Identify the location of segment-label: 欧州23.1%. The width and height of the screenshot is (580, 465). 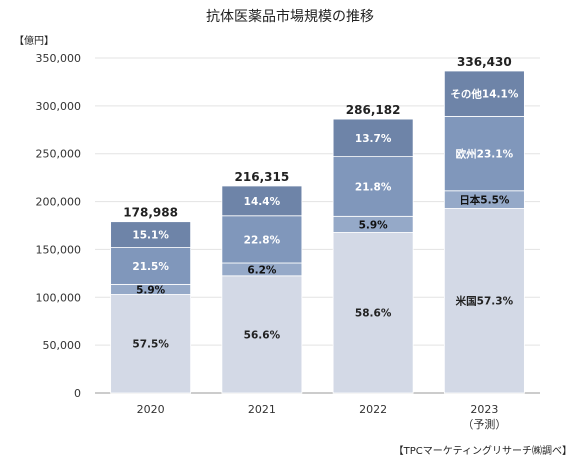
(485, 154).